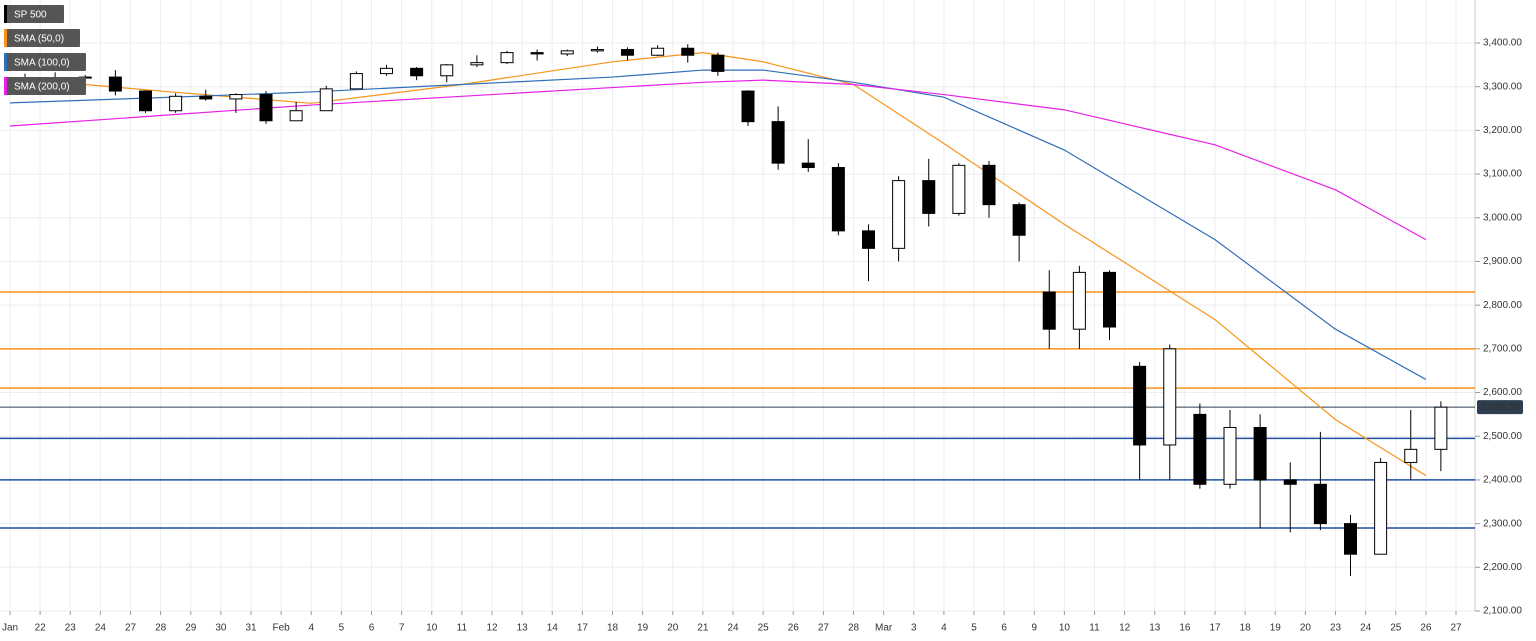  I want to click on y-tick-label: 3,200.00, so click(1502, 130).